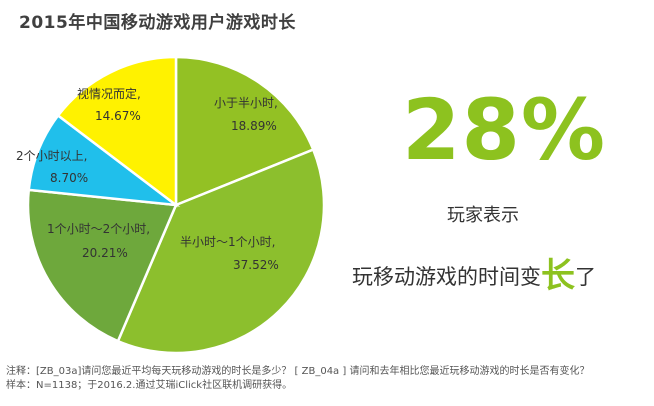  What do you see at coordinates (558, 276) in the screenshot?
I see `highlight-line2-emph: 长` at bounding box center [558, 276].